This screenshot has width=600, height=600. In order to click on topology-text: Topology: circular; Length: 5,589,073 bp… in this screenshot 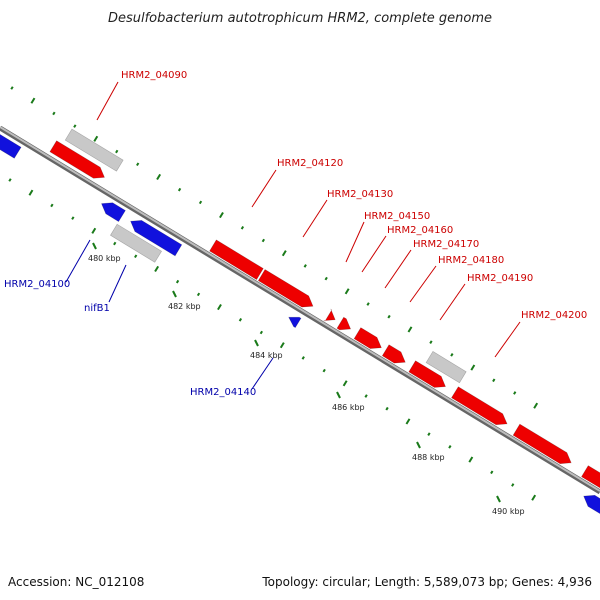, I will do `click(426, 582)`.